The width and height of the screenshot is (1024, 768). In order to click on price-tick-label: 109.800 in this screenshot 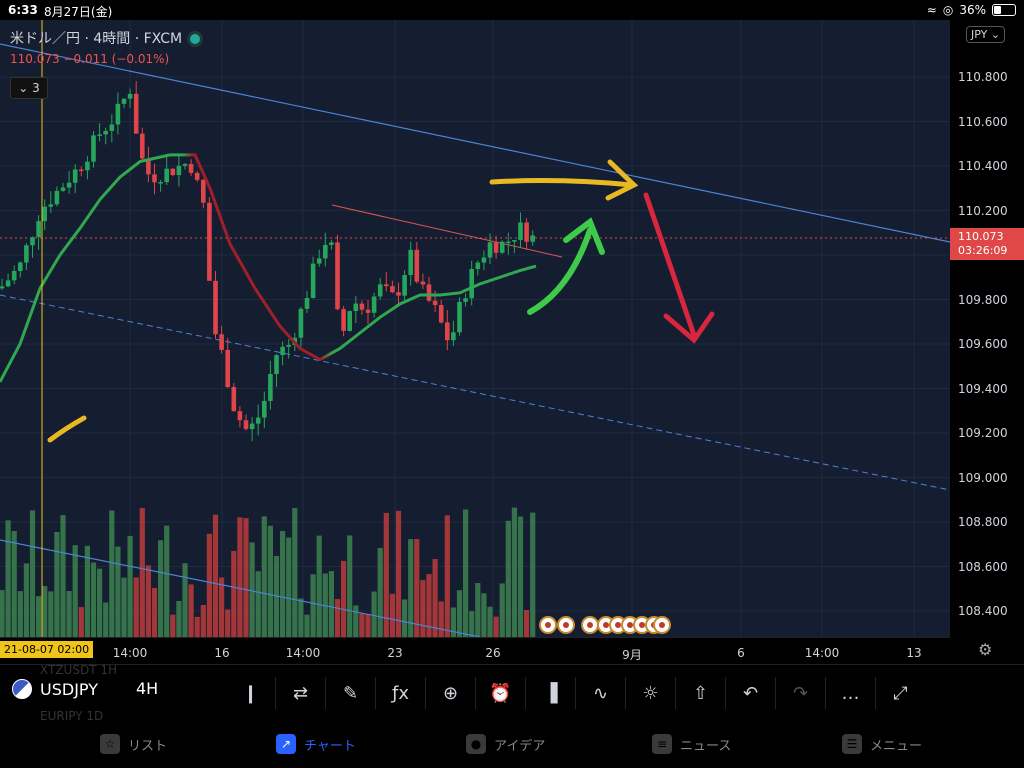, I will do `click(983, 299)`.